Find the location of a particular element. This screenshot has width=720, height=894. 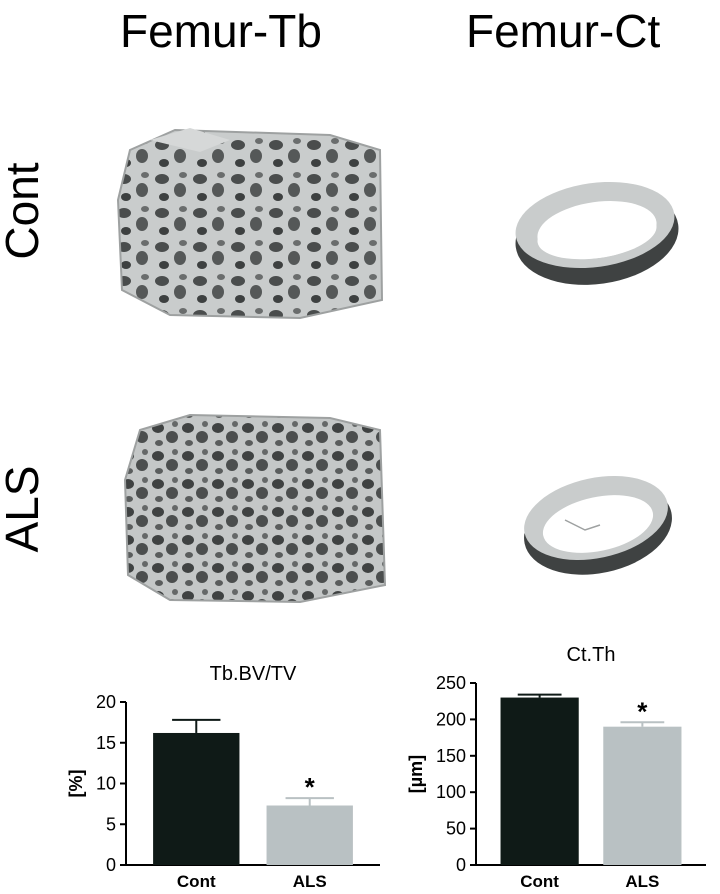

femur-ct-als-image is located at coordinates (598, 525).